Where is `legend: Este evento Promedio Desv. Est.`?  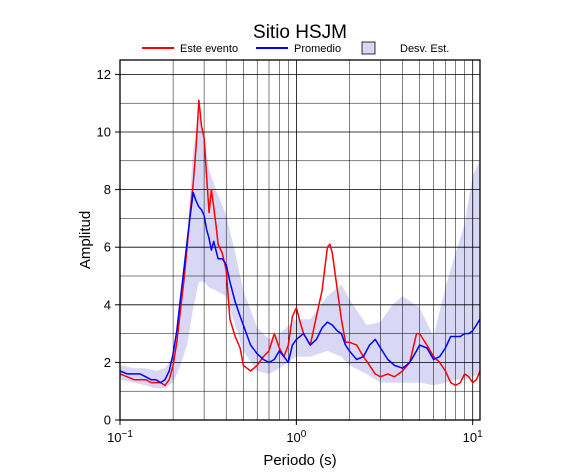
legend: Este evento Promedio Desv. Est. is located at coordinates (295, 48).